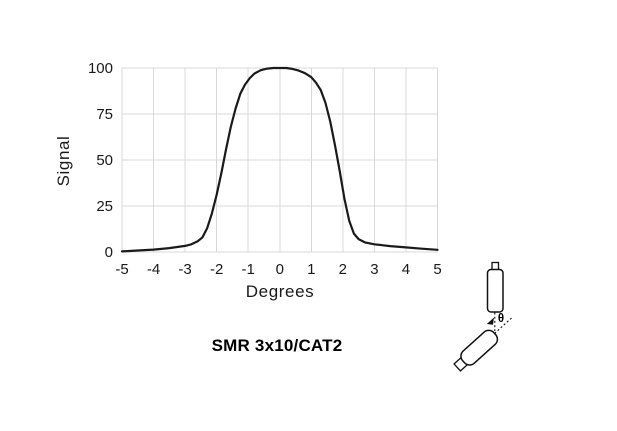 The height and width of the screenshot is (431, 617). I want to click on x-tick-label: 0, so click(280, 269).